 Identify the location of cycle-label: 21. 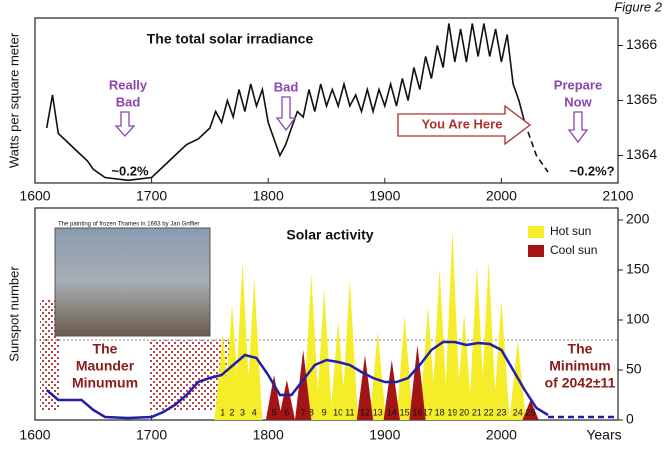
(477, 412).